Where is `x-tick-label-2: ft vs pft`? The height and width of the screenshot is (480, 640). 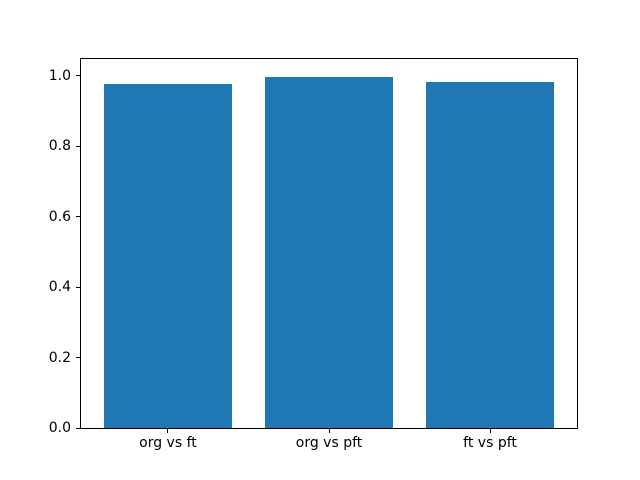
x-tick-label-2: ft vs pft is located at coordinates (490, 443).